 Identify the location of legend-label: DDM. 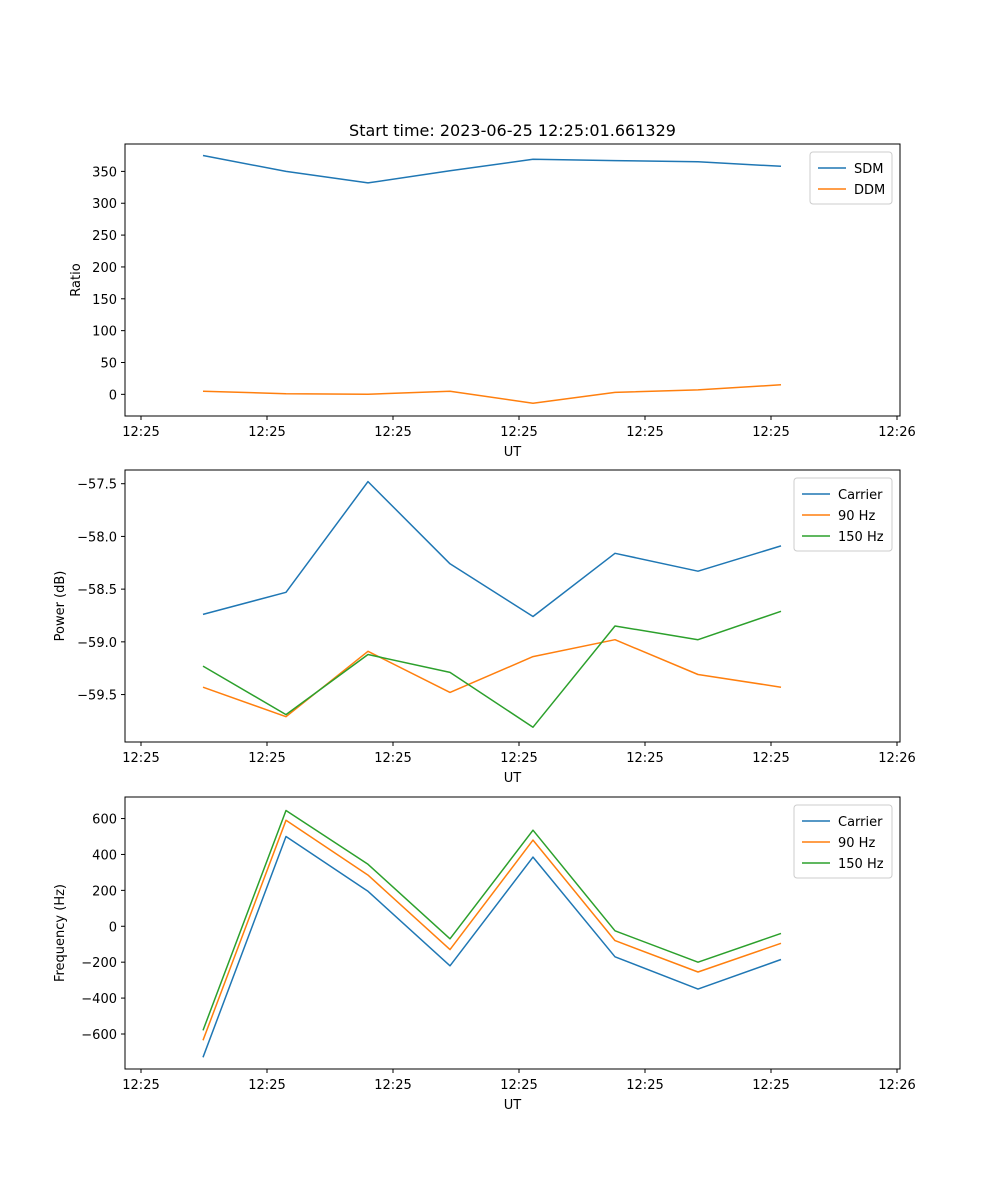
(869, 190).